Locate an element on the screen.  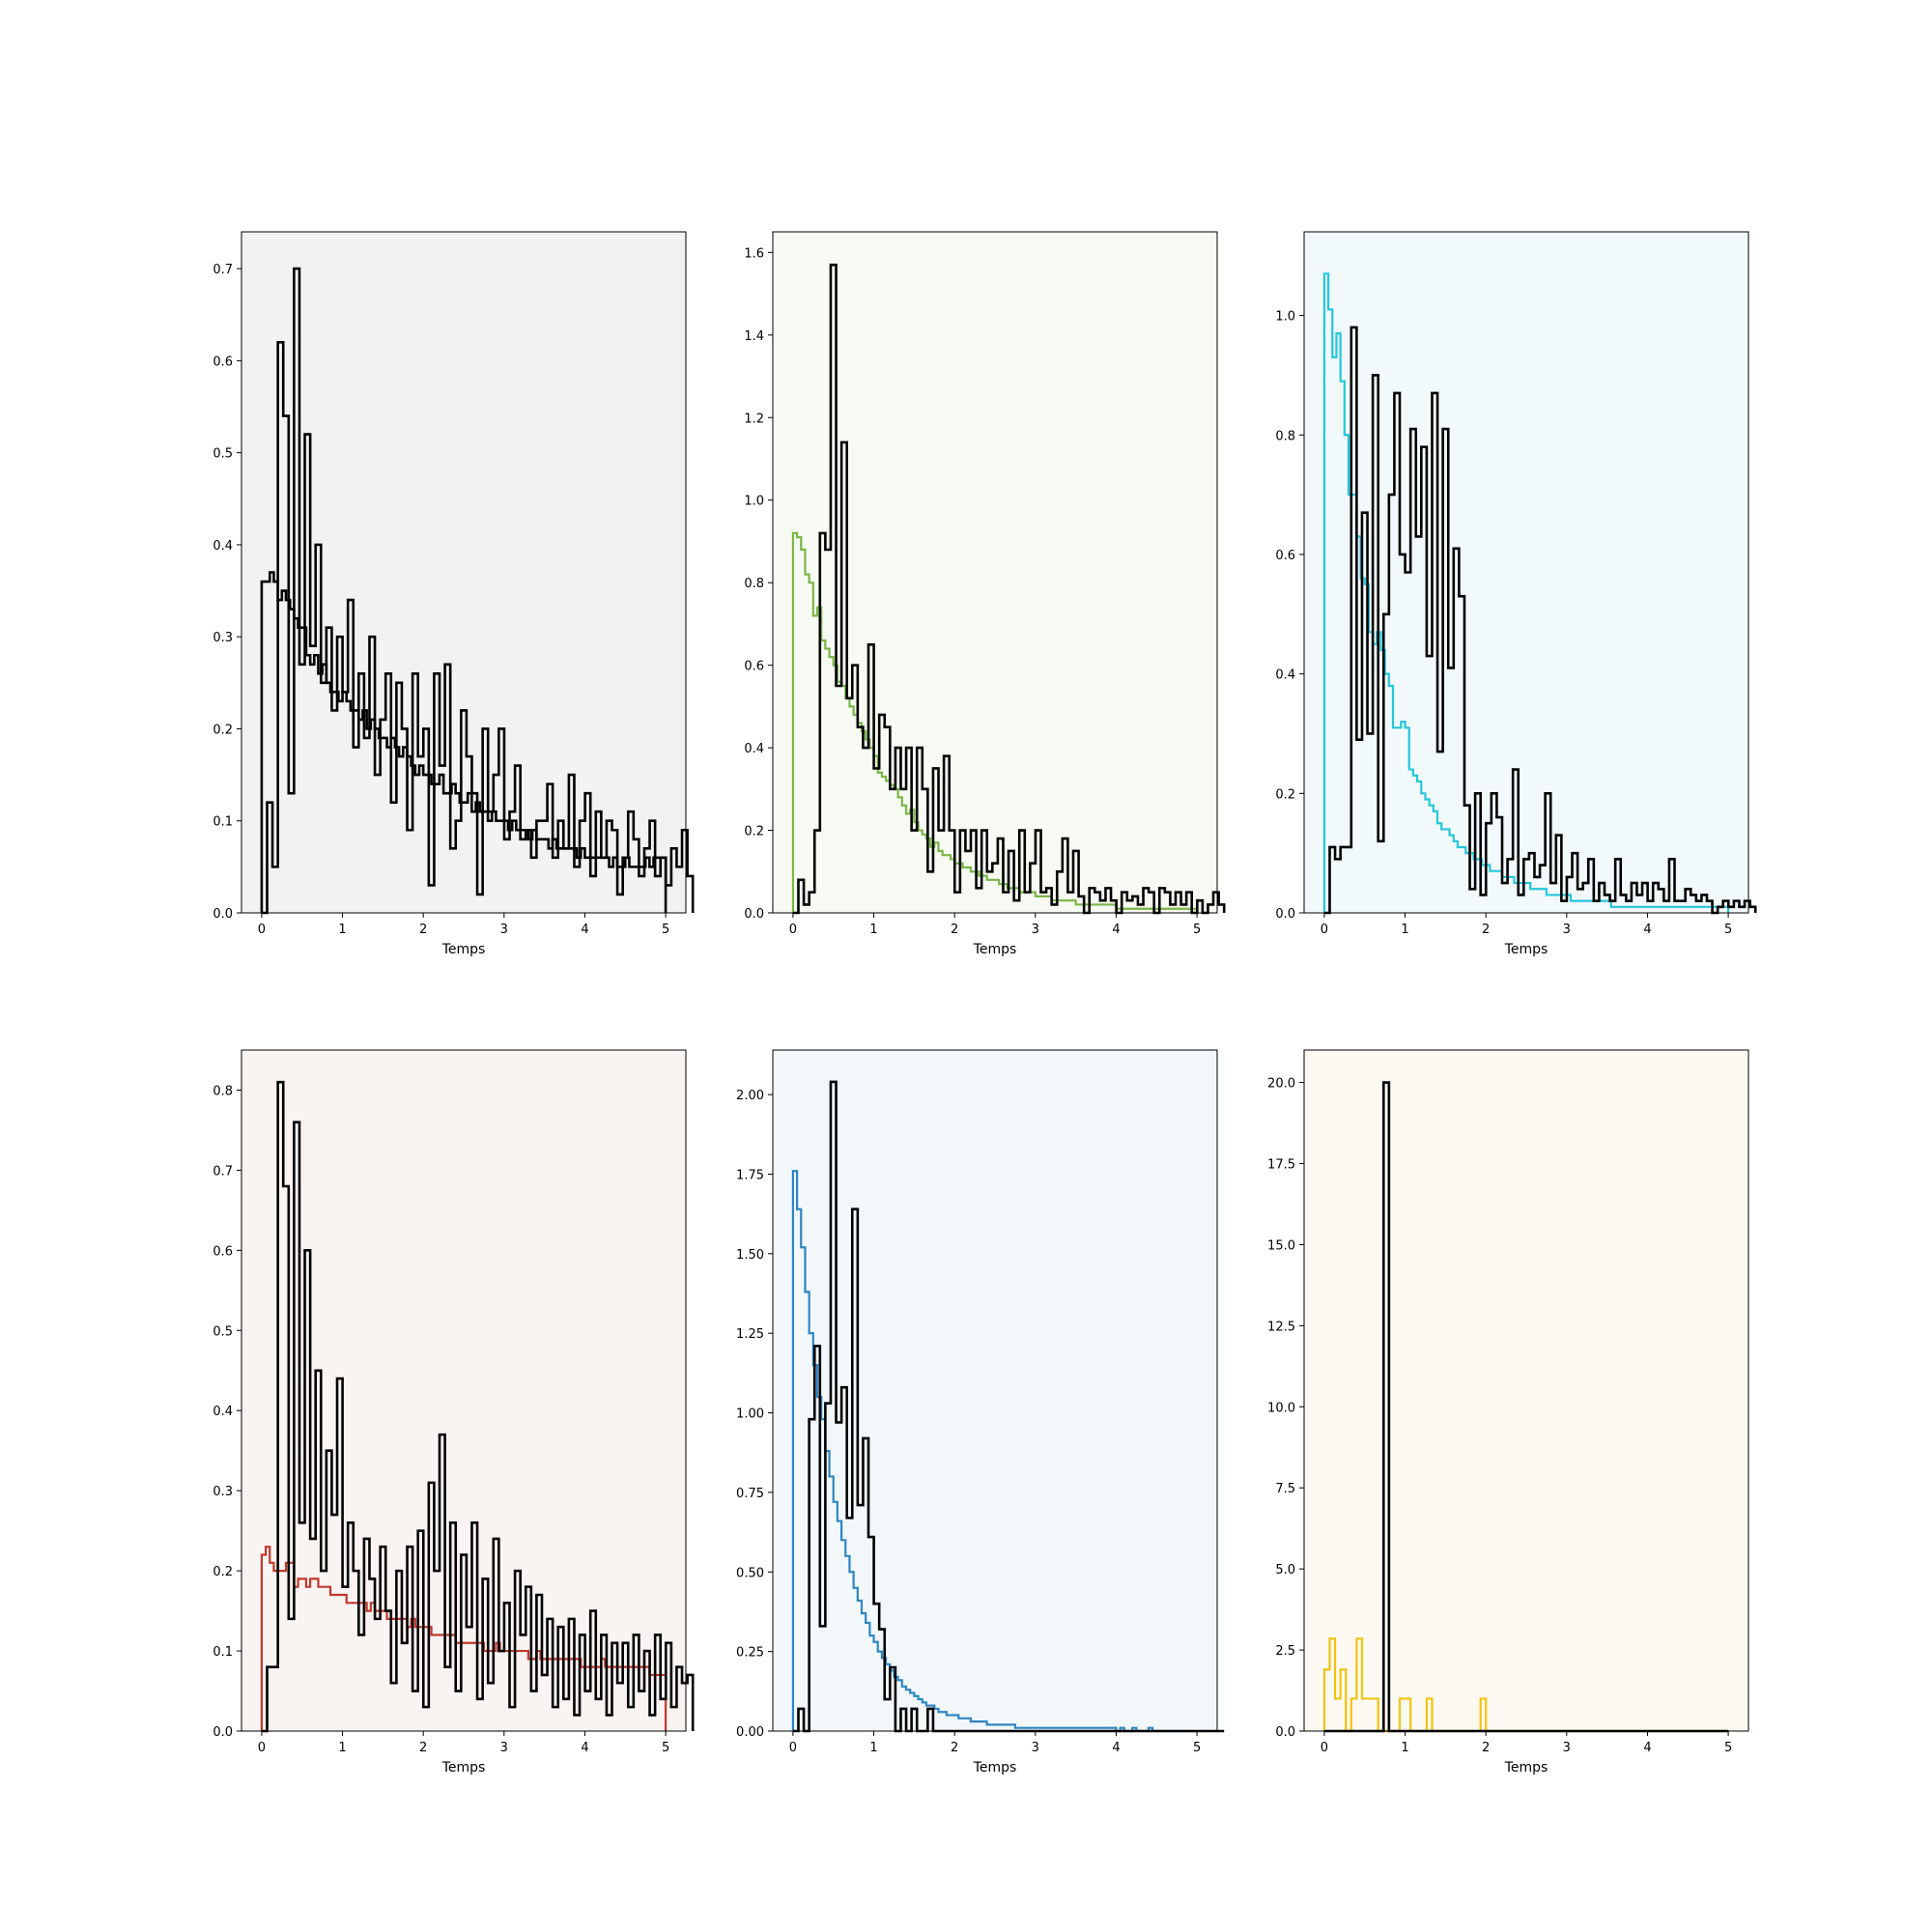
subplot-3: 0 1 2 3 4 5 0.0 0.2 0.4 0.6 0.8 1.0 Temps is located at coordinates (1516, 594).